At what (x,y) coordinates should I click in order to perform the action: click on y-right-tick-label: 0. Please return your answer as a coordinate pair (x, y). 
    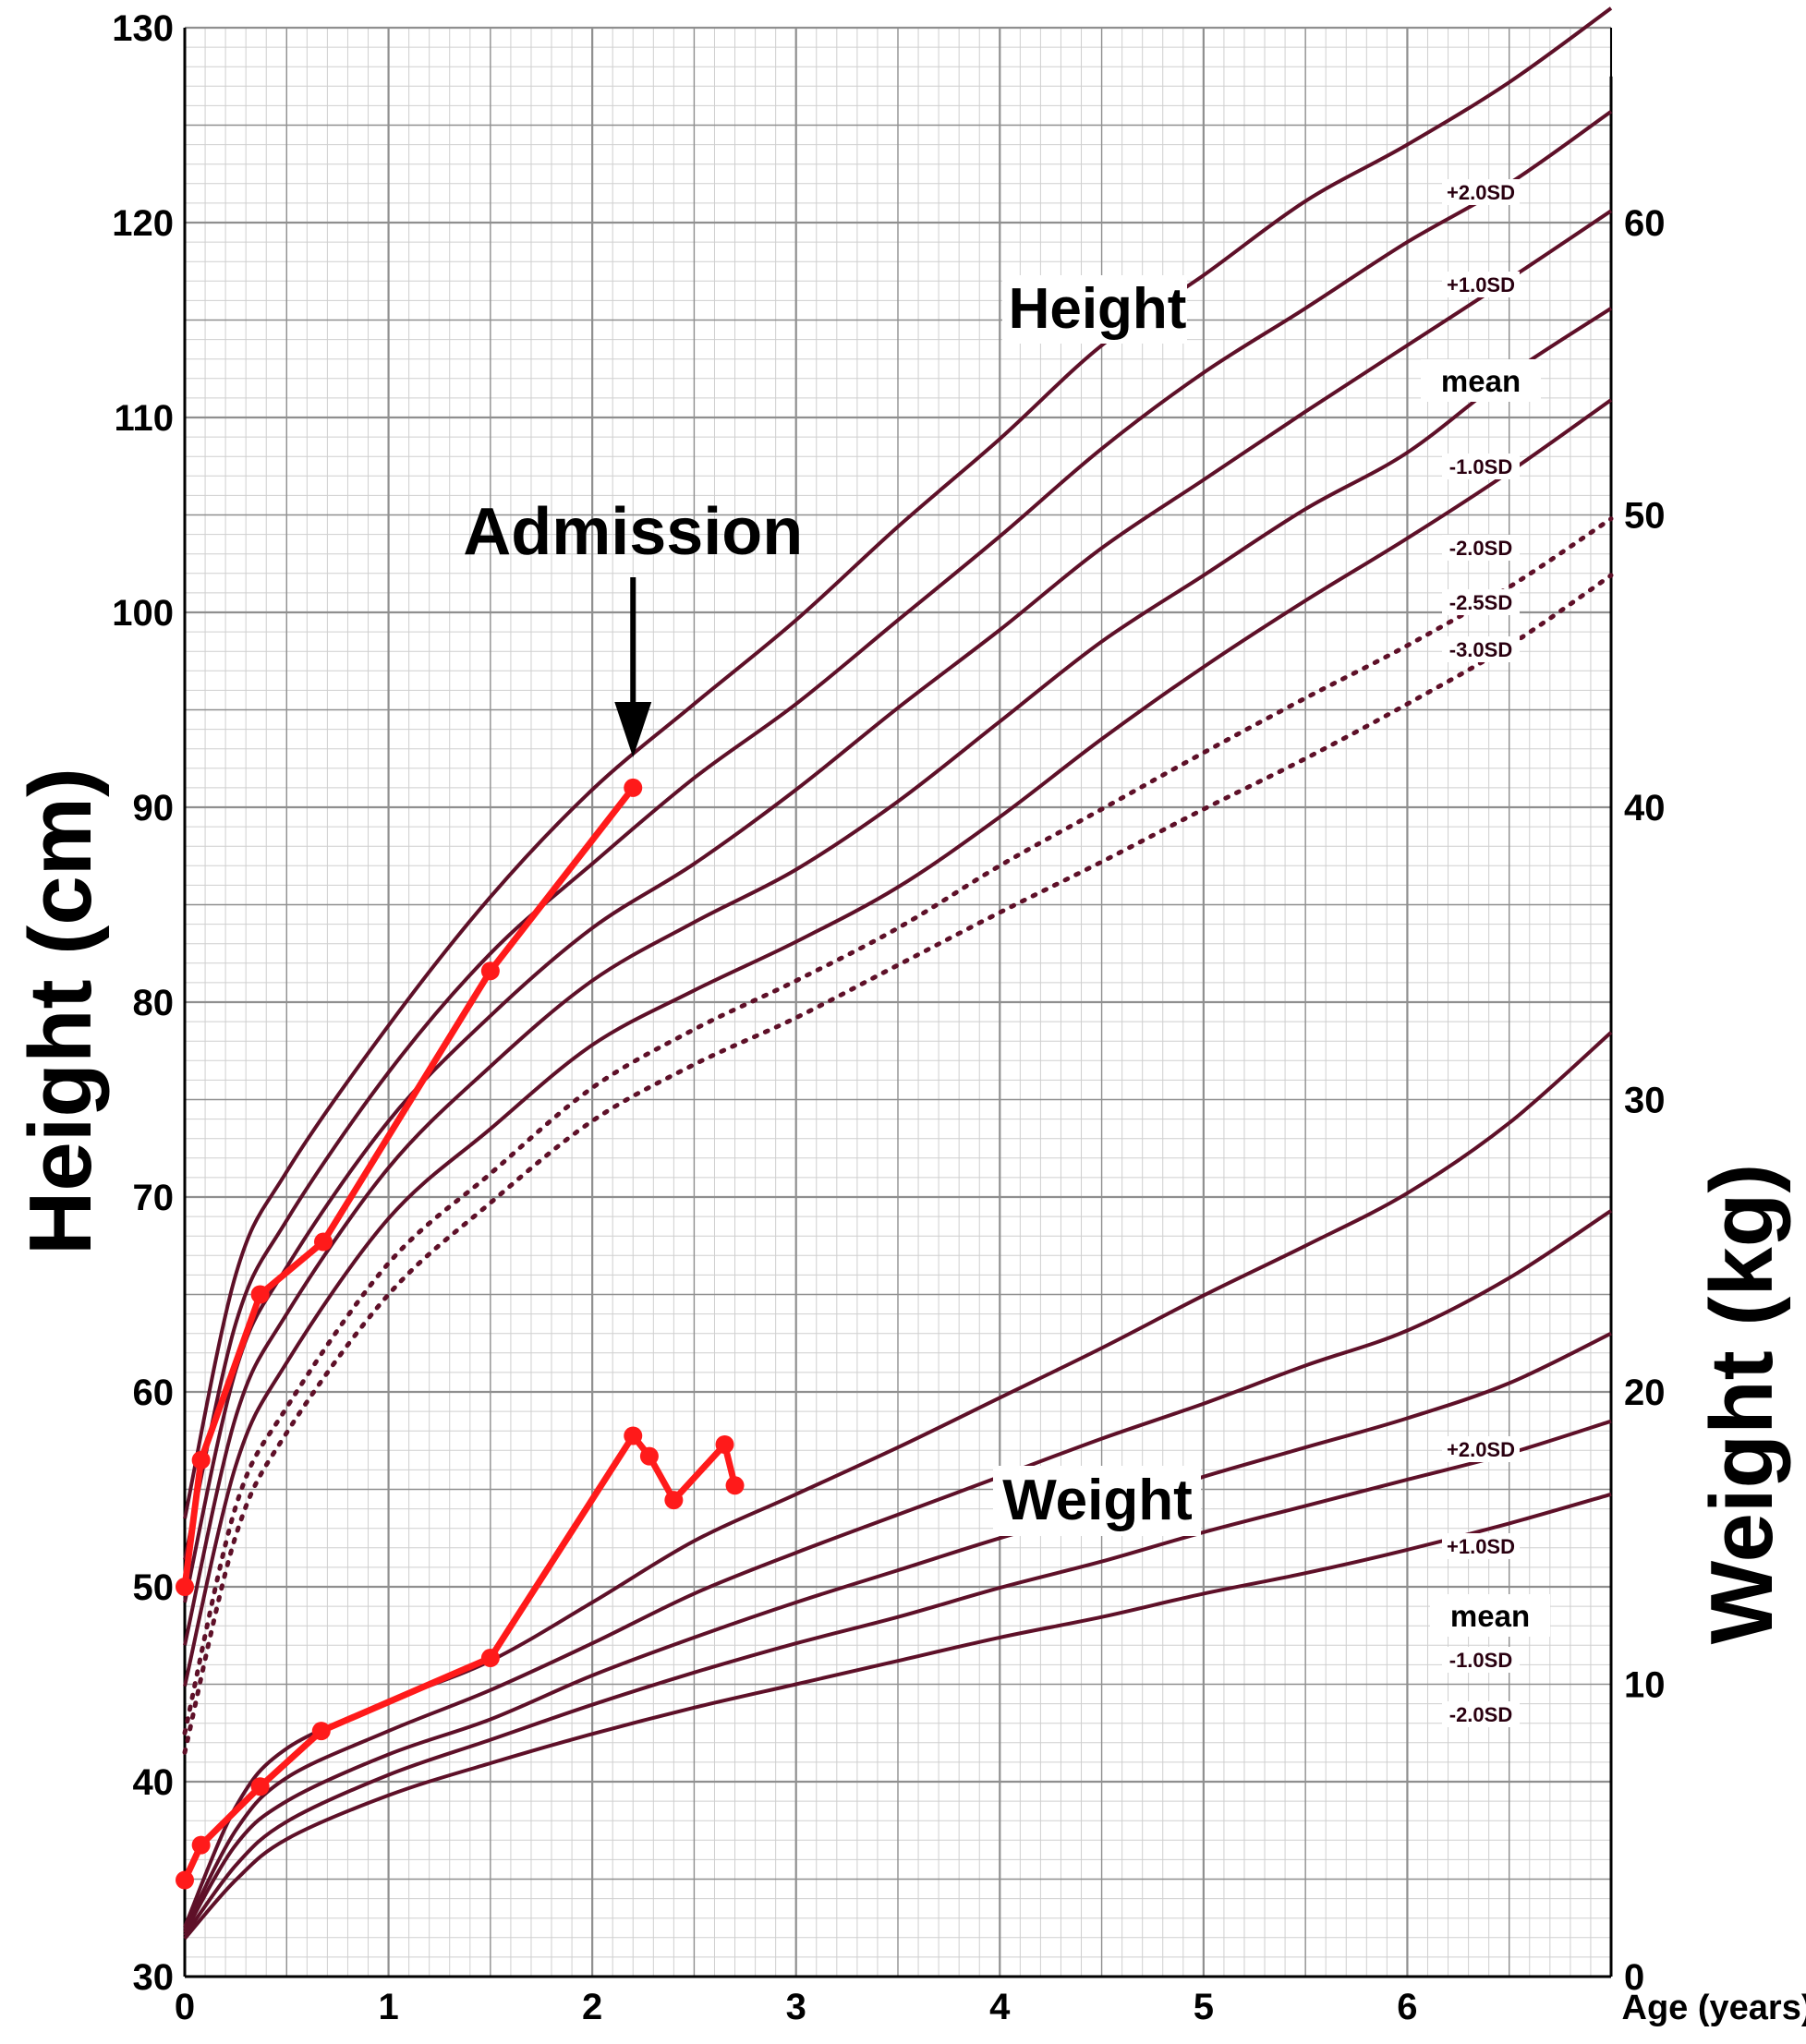
    Looking at the image, I should click on (1634, 1977).